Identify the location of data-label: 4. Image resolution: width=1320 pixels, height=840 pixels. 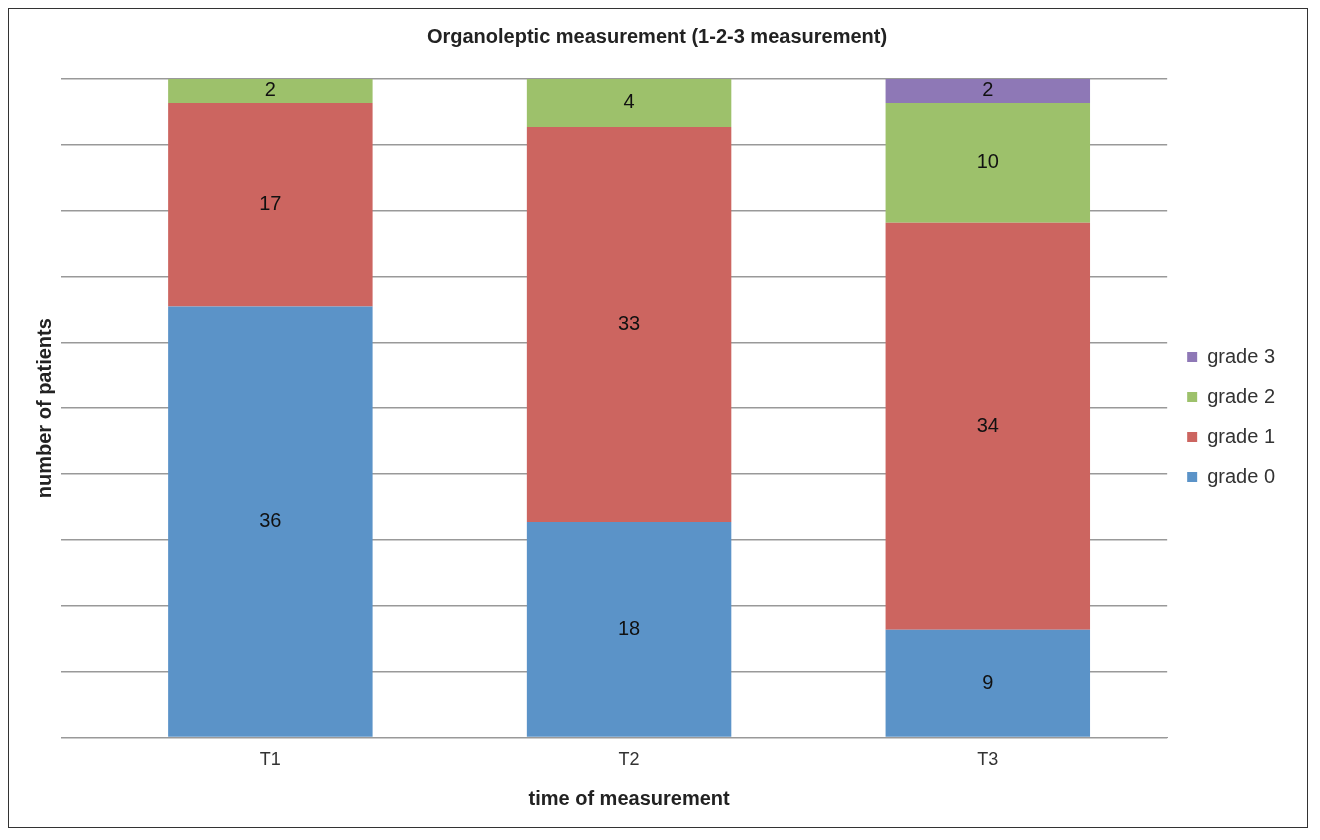
(629, 101).